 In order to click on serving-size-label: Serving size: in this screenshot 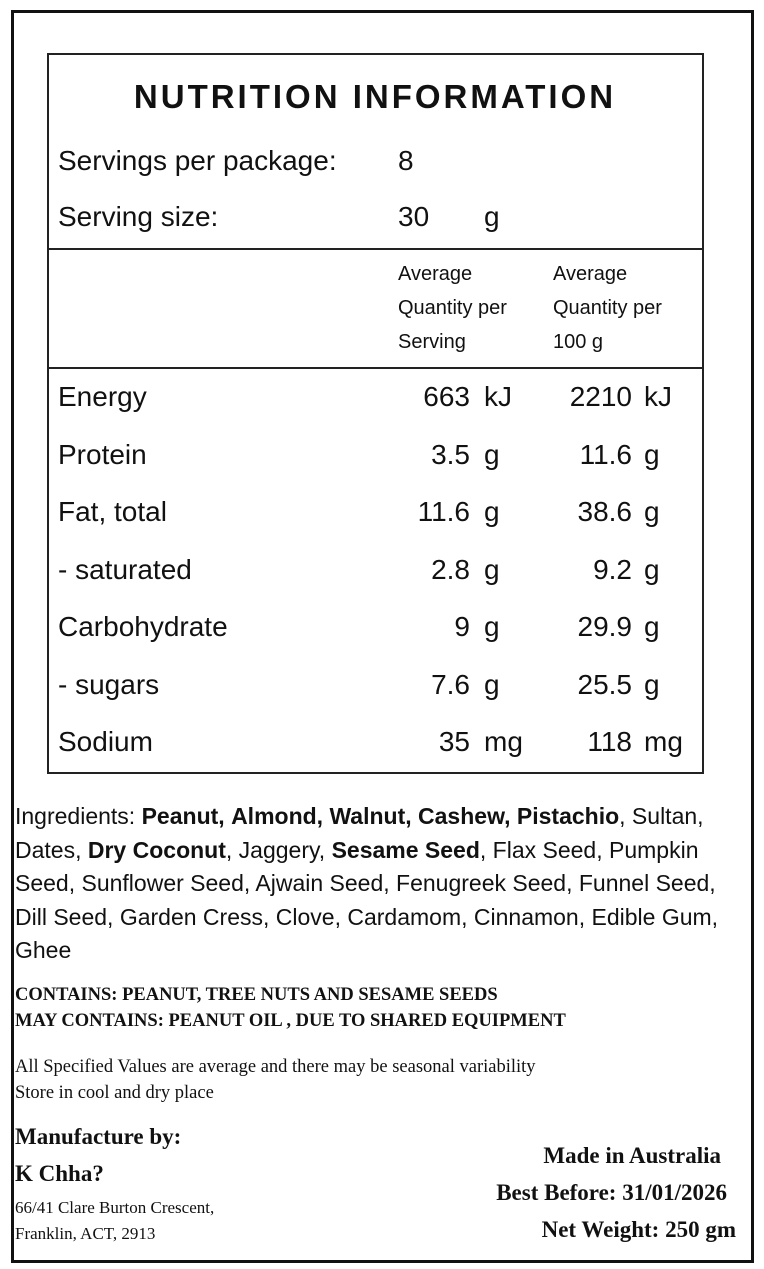, I will do `click(138, 216)`.